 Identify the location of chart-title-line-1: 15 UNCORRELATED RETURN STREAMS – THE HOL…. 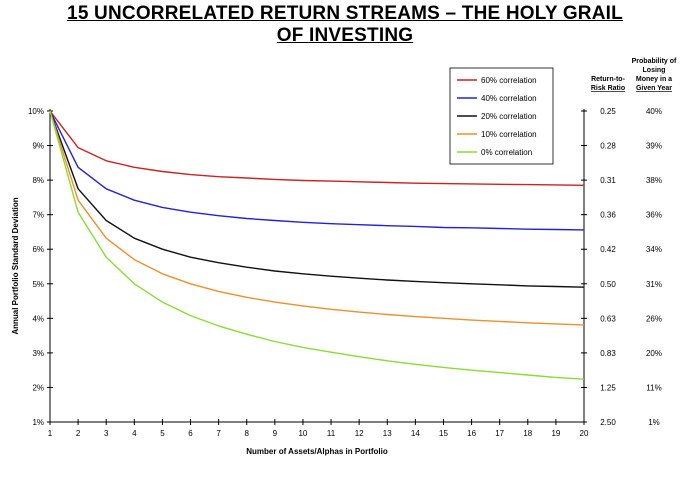
(345, 13).